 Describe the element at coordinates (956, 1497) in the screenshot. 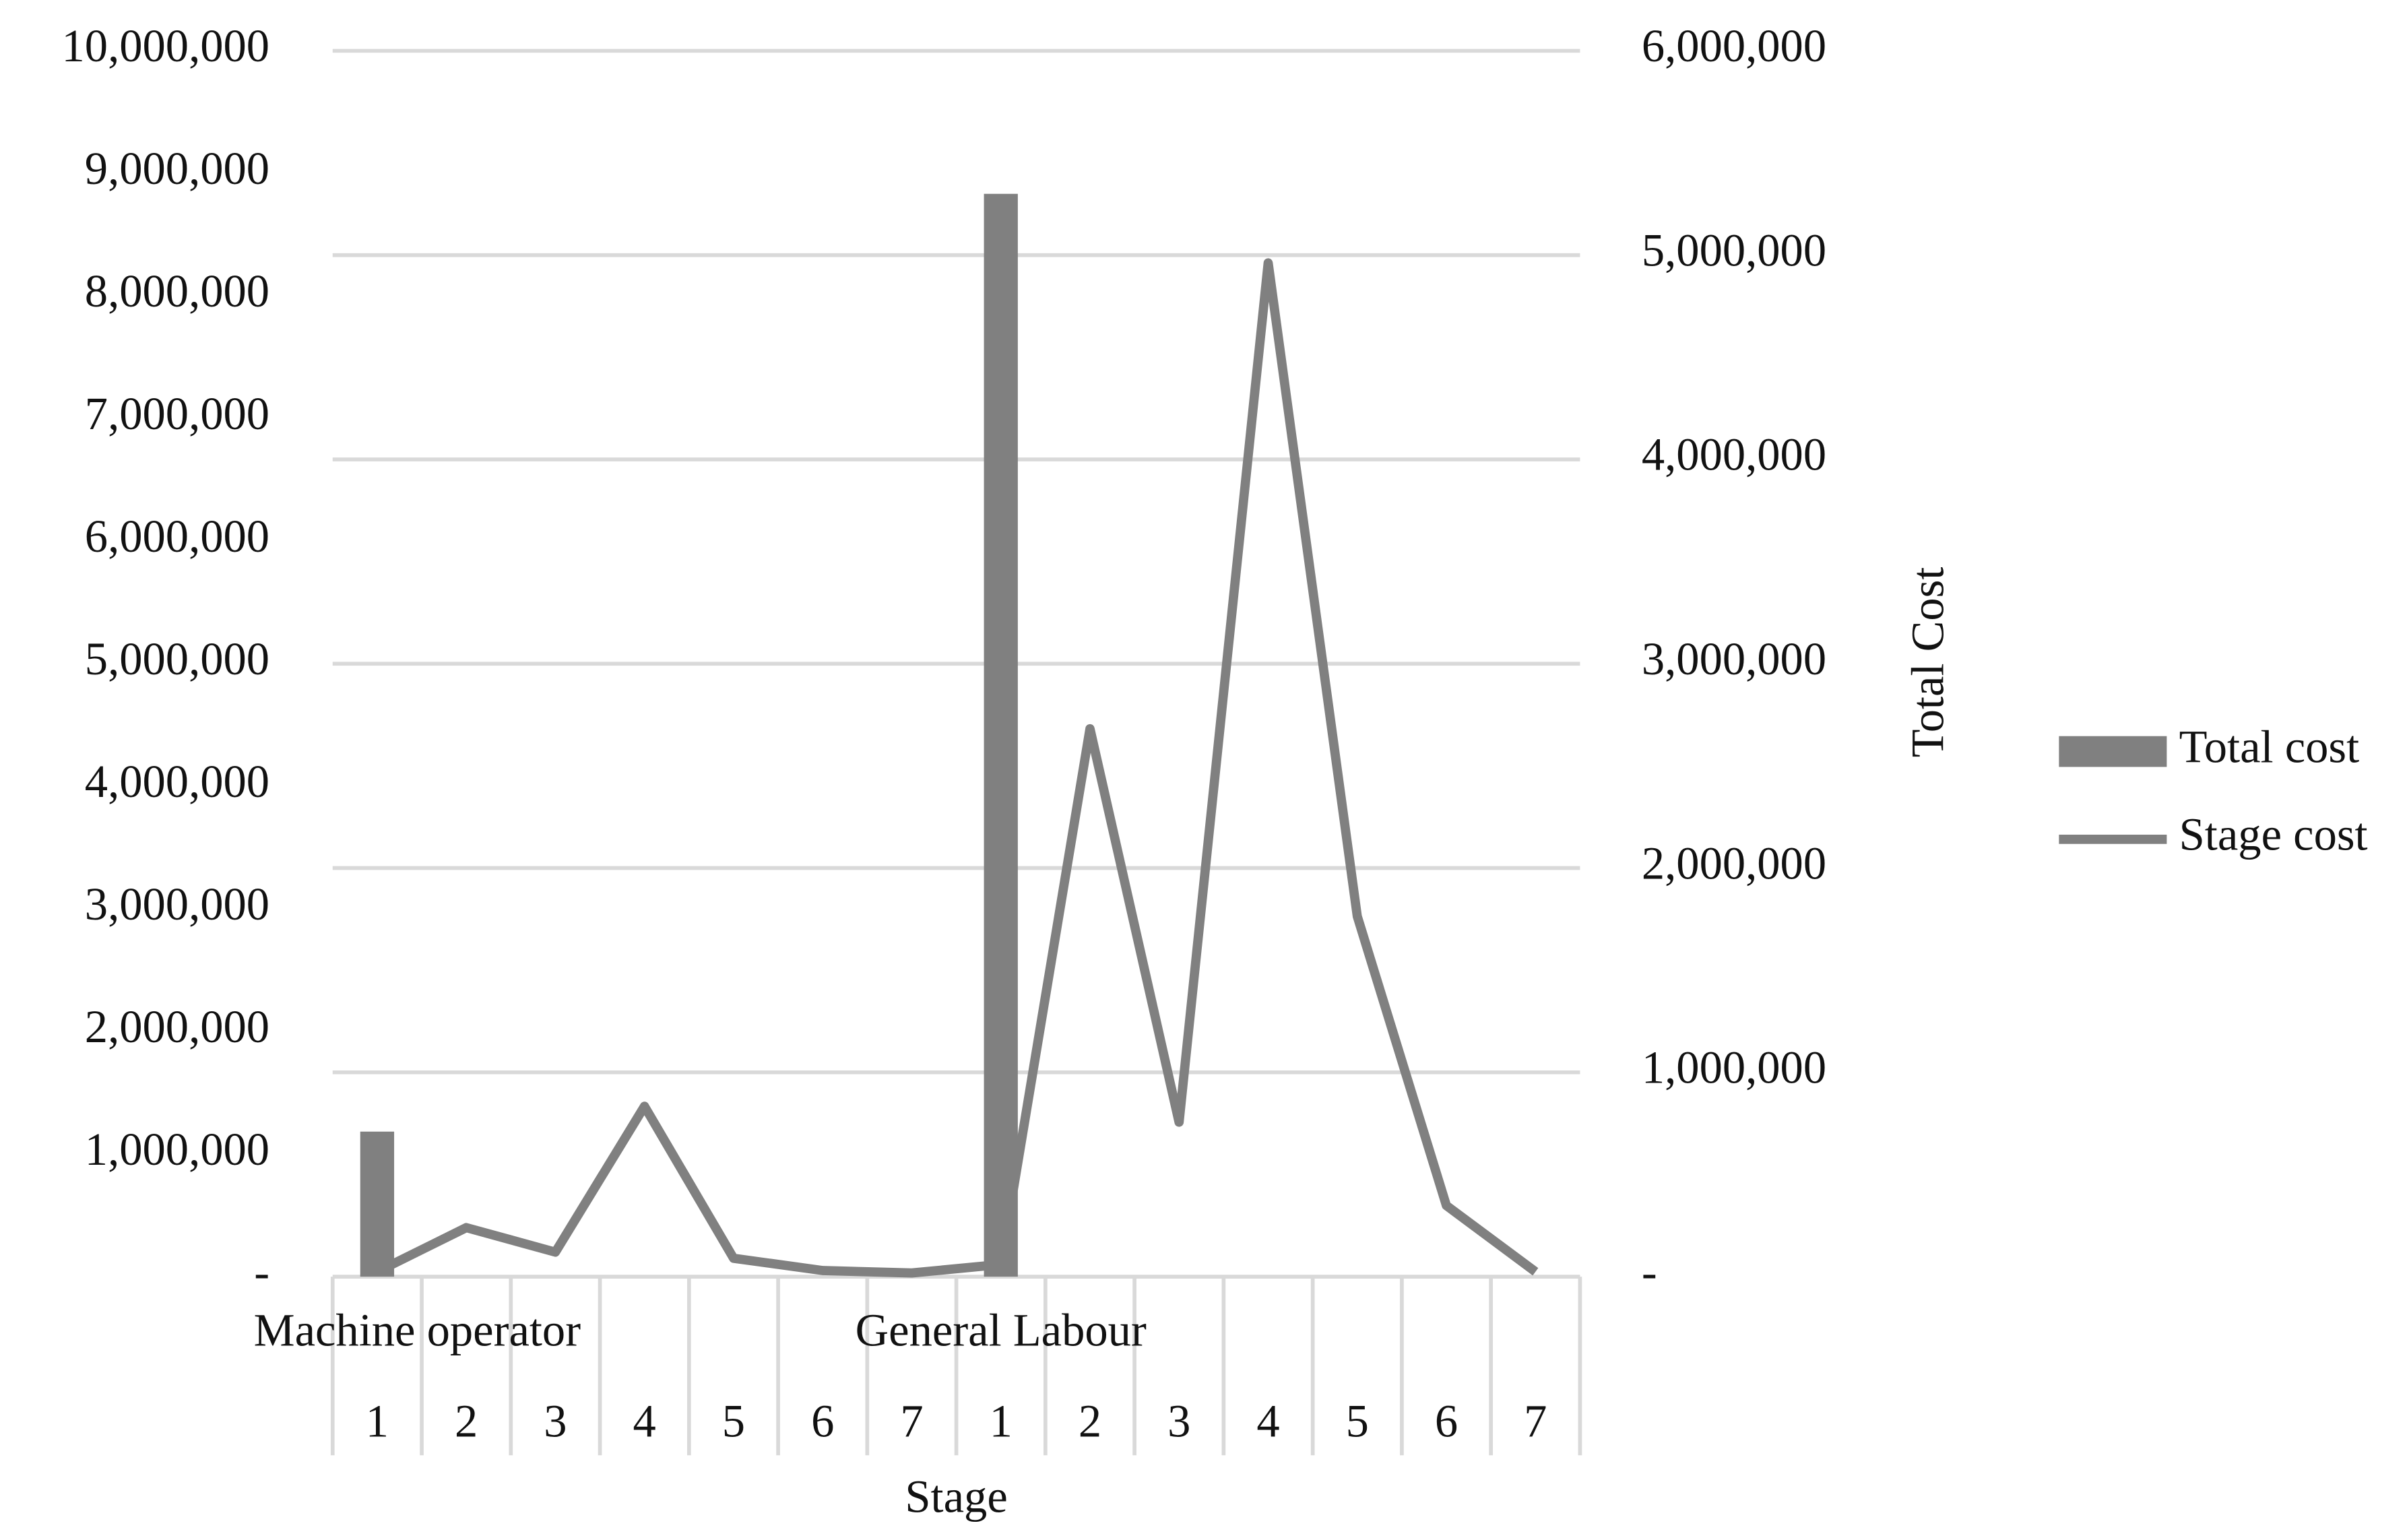

I see `x-axis-title: Stage` at that location.